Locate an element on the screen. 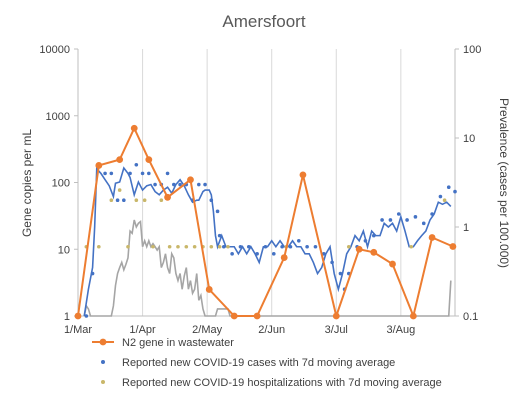 Image resolution: width=528 pixels, height=420 pixels. x-tick-label: 1/Apr is located at coordinates (142, 330).